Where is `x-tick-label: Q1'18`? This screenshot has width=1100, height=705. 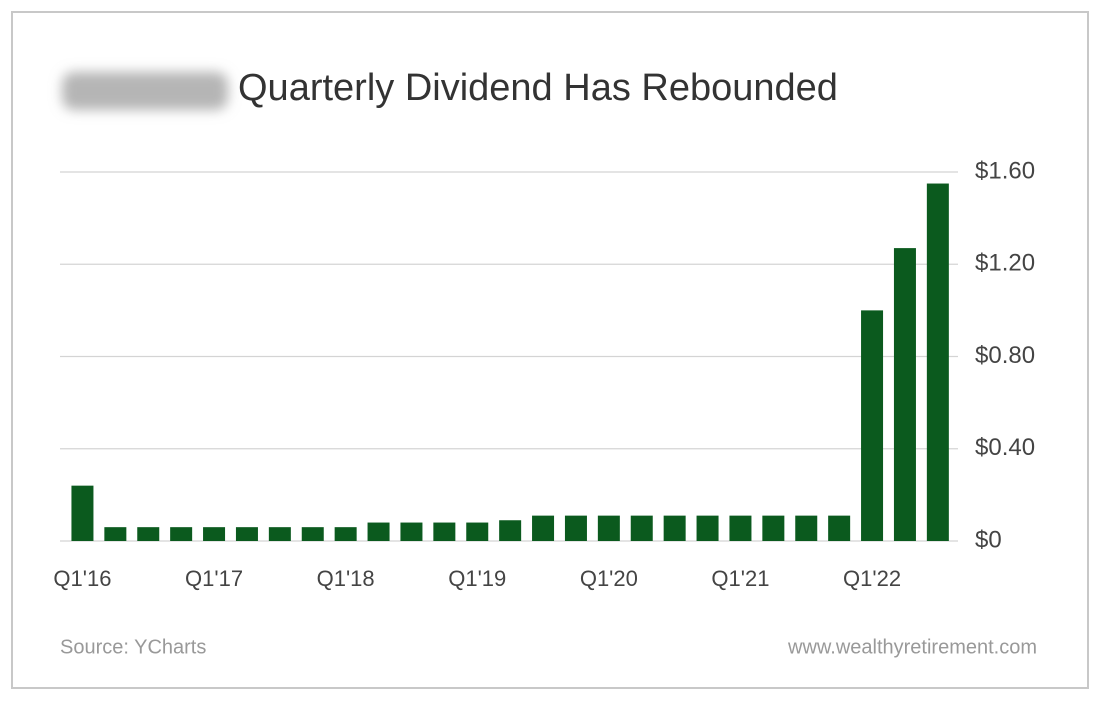
x-tick-label: Q1'18 is located at coordinates (346, 578).